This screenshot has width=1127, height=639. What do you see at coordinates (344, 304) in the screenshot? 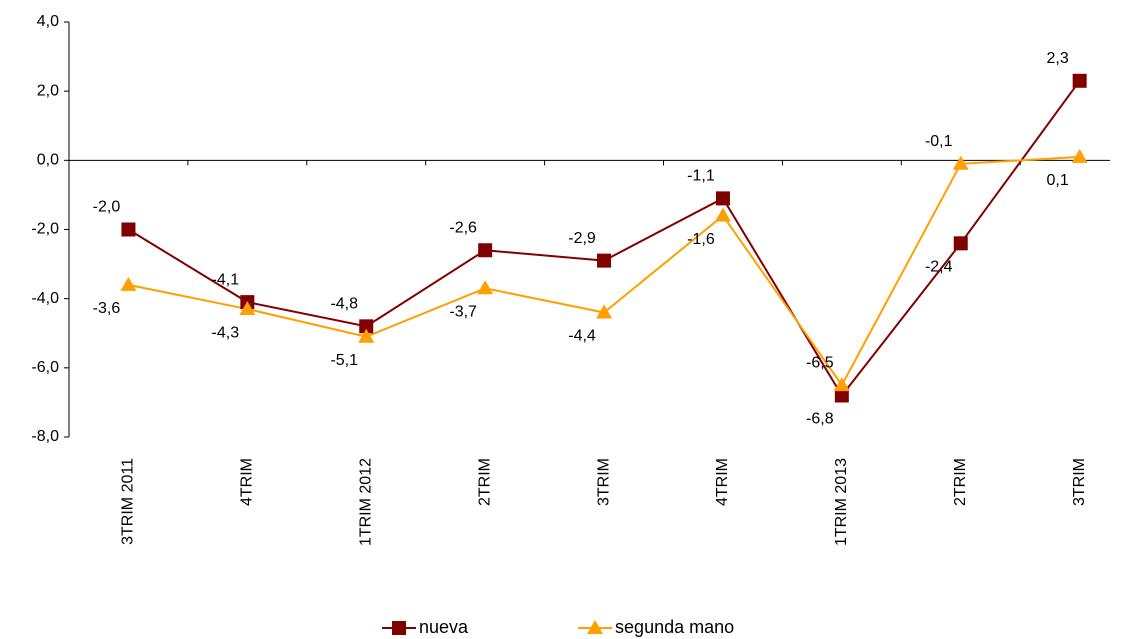
I see `data-label: -4,8` at bounding box center [344, 304].